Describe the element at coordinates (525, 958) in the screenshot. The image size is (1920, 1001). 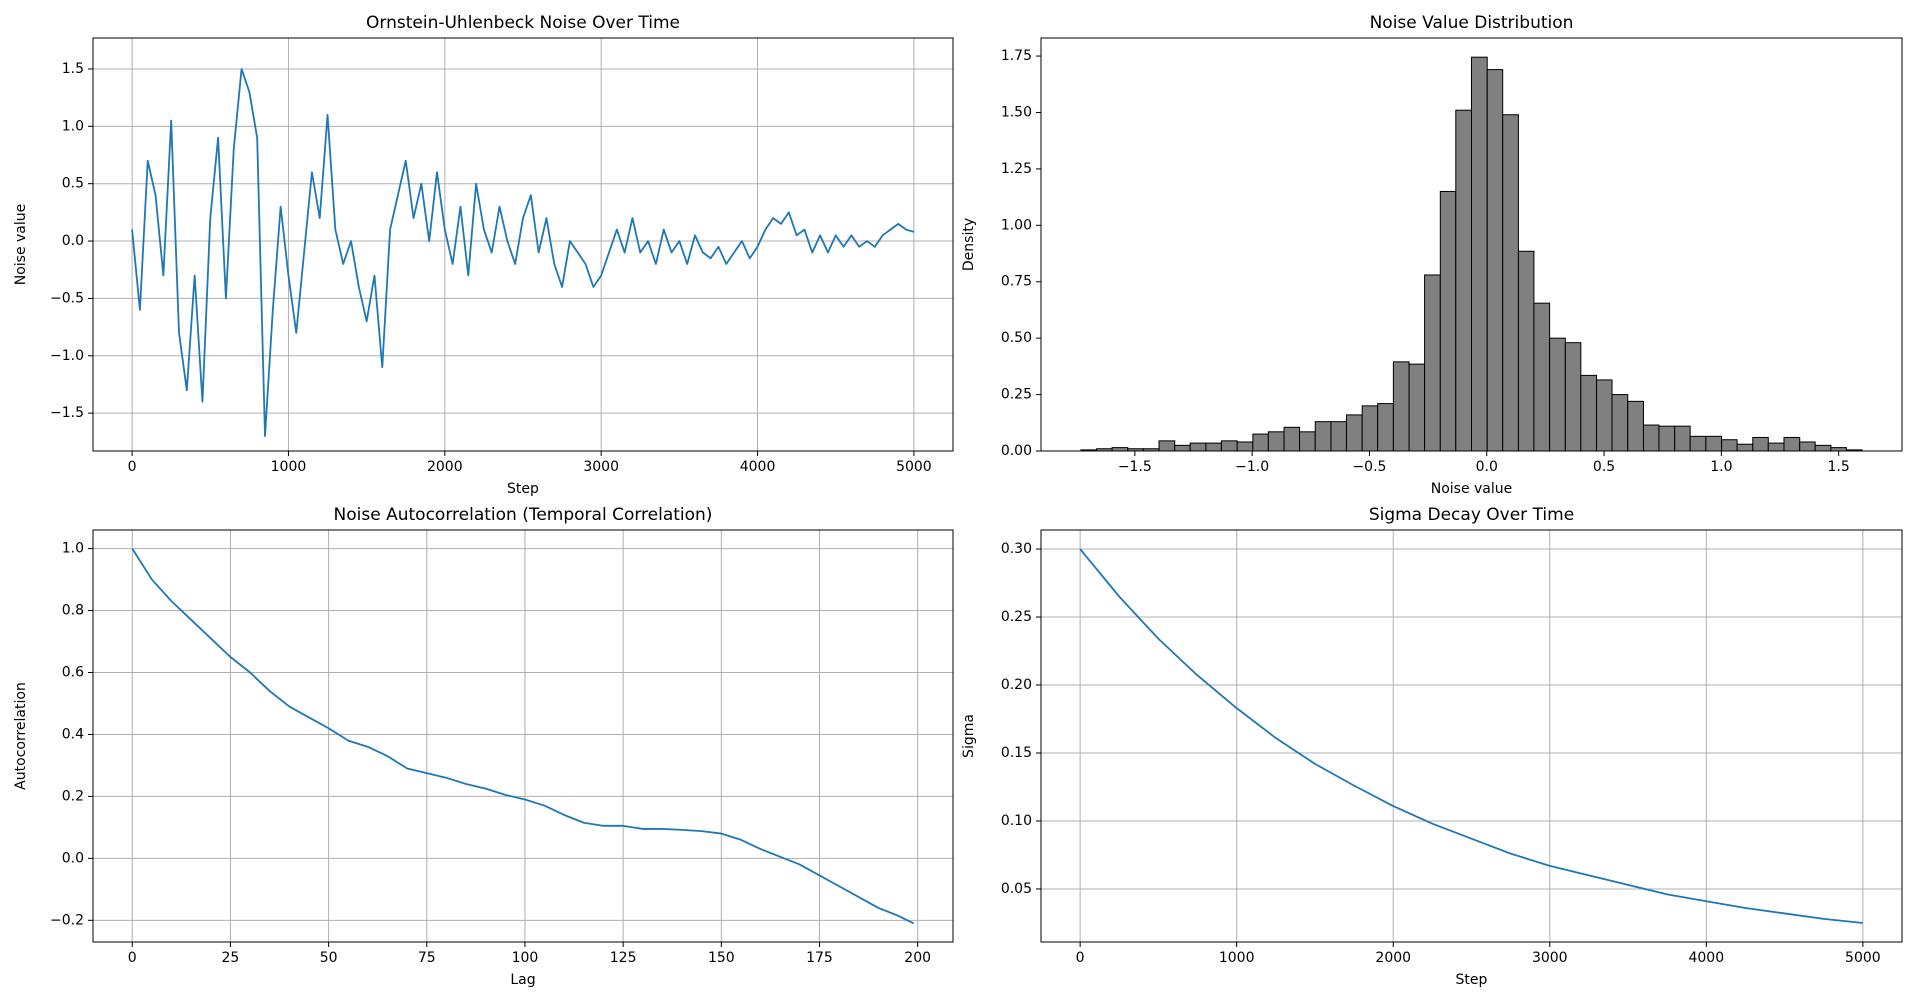
I see `x-tick-label: 100` at that location.